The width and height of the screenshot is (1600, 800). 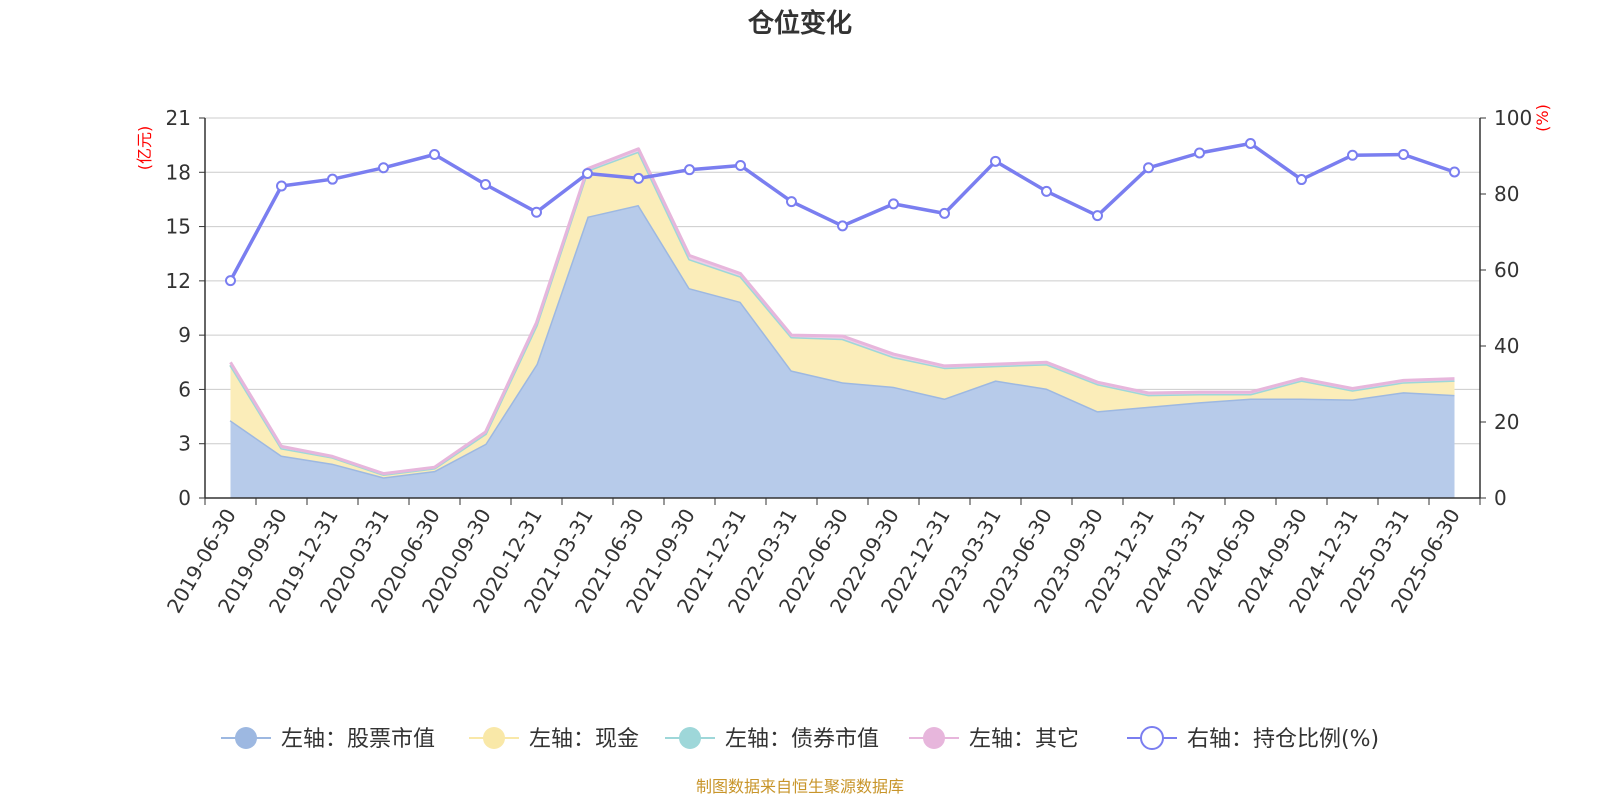 I want to click on legend-item: 左轴：现金, so click(x=554, y=739).